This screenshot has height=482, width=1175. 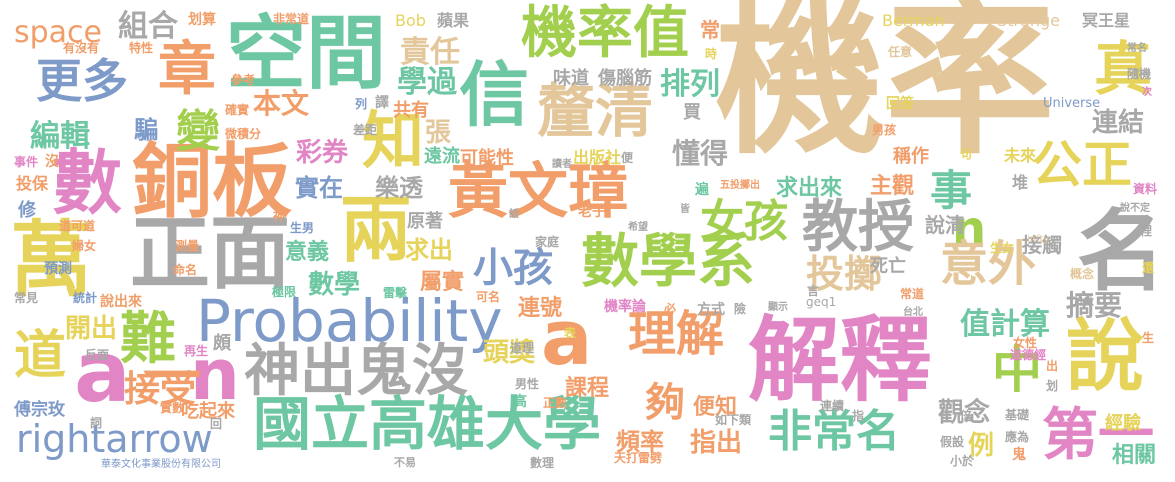 What do you see at coordinates (222, 343) in the screenshot?
I see `word-po: 頗` at bounding box center [222, 343].